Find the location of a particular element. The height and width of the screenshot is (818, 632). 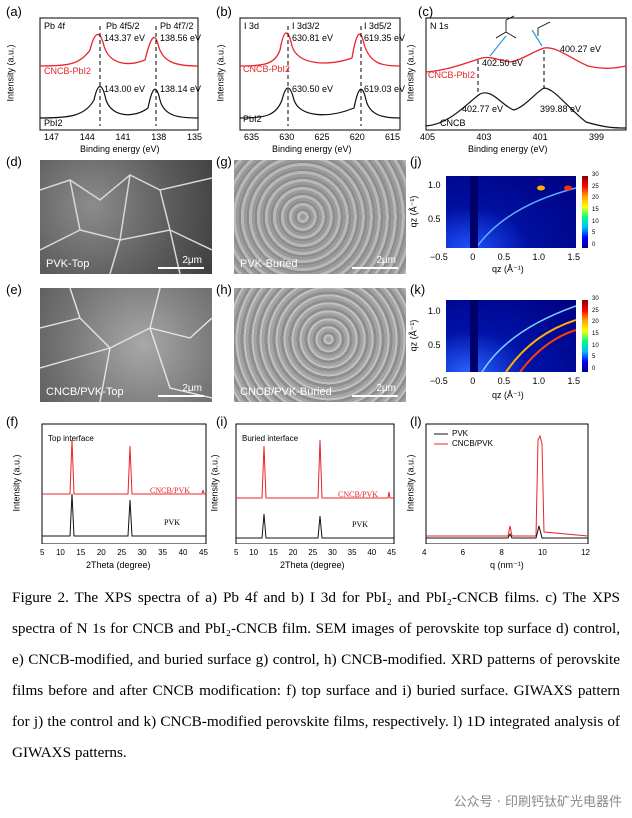

giwaxs-cncb-ylabel: qz (Å⁻¹) is located at coordinates (413, 335).